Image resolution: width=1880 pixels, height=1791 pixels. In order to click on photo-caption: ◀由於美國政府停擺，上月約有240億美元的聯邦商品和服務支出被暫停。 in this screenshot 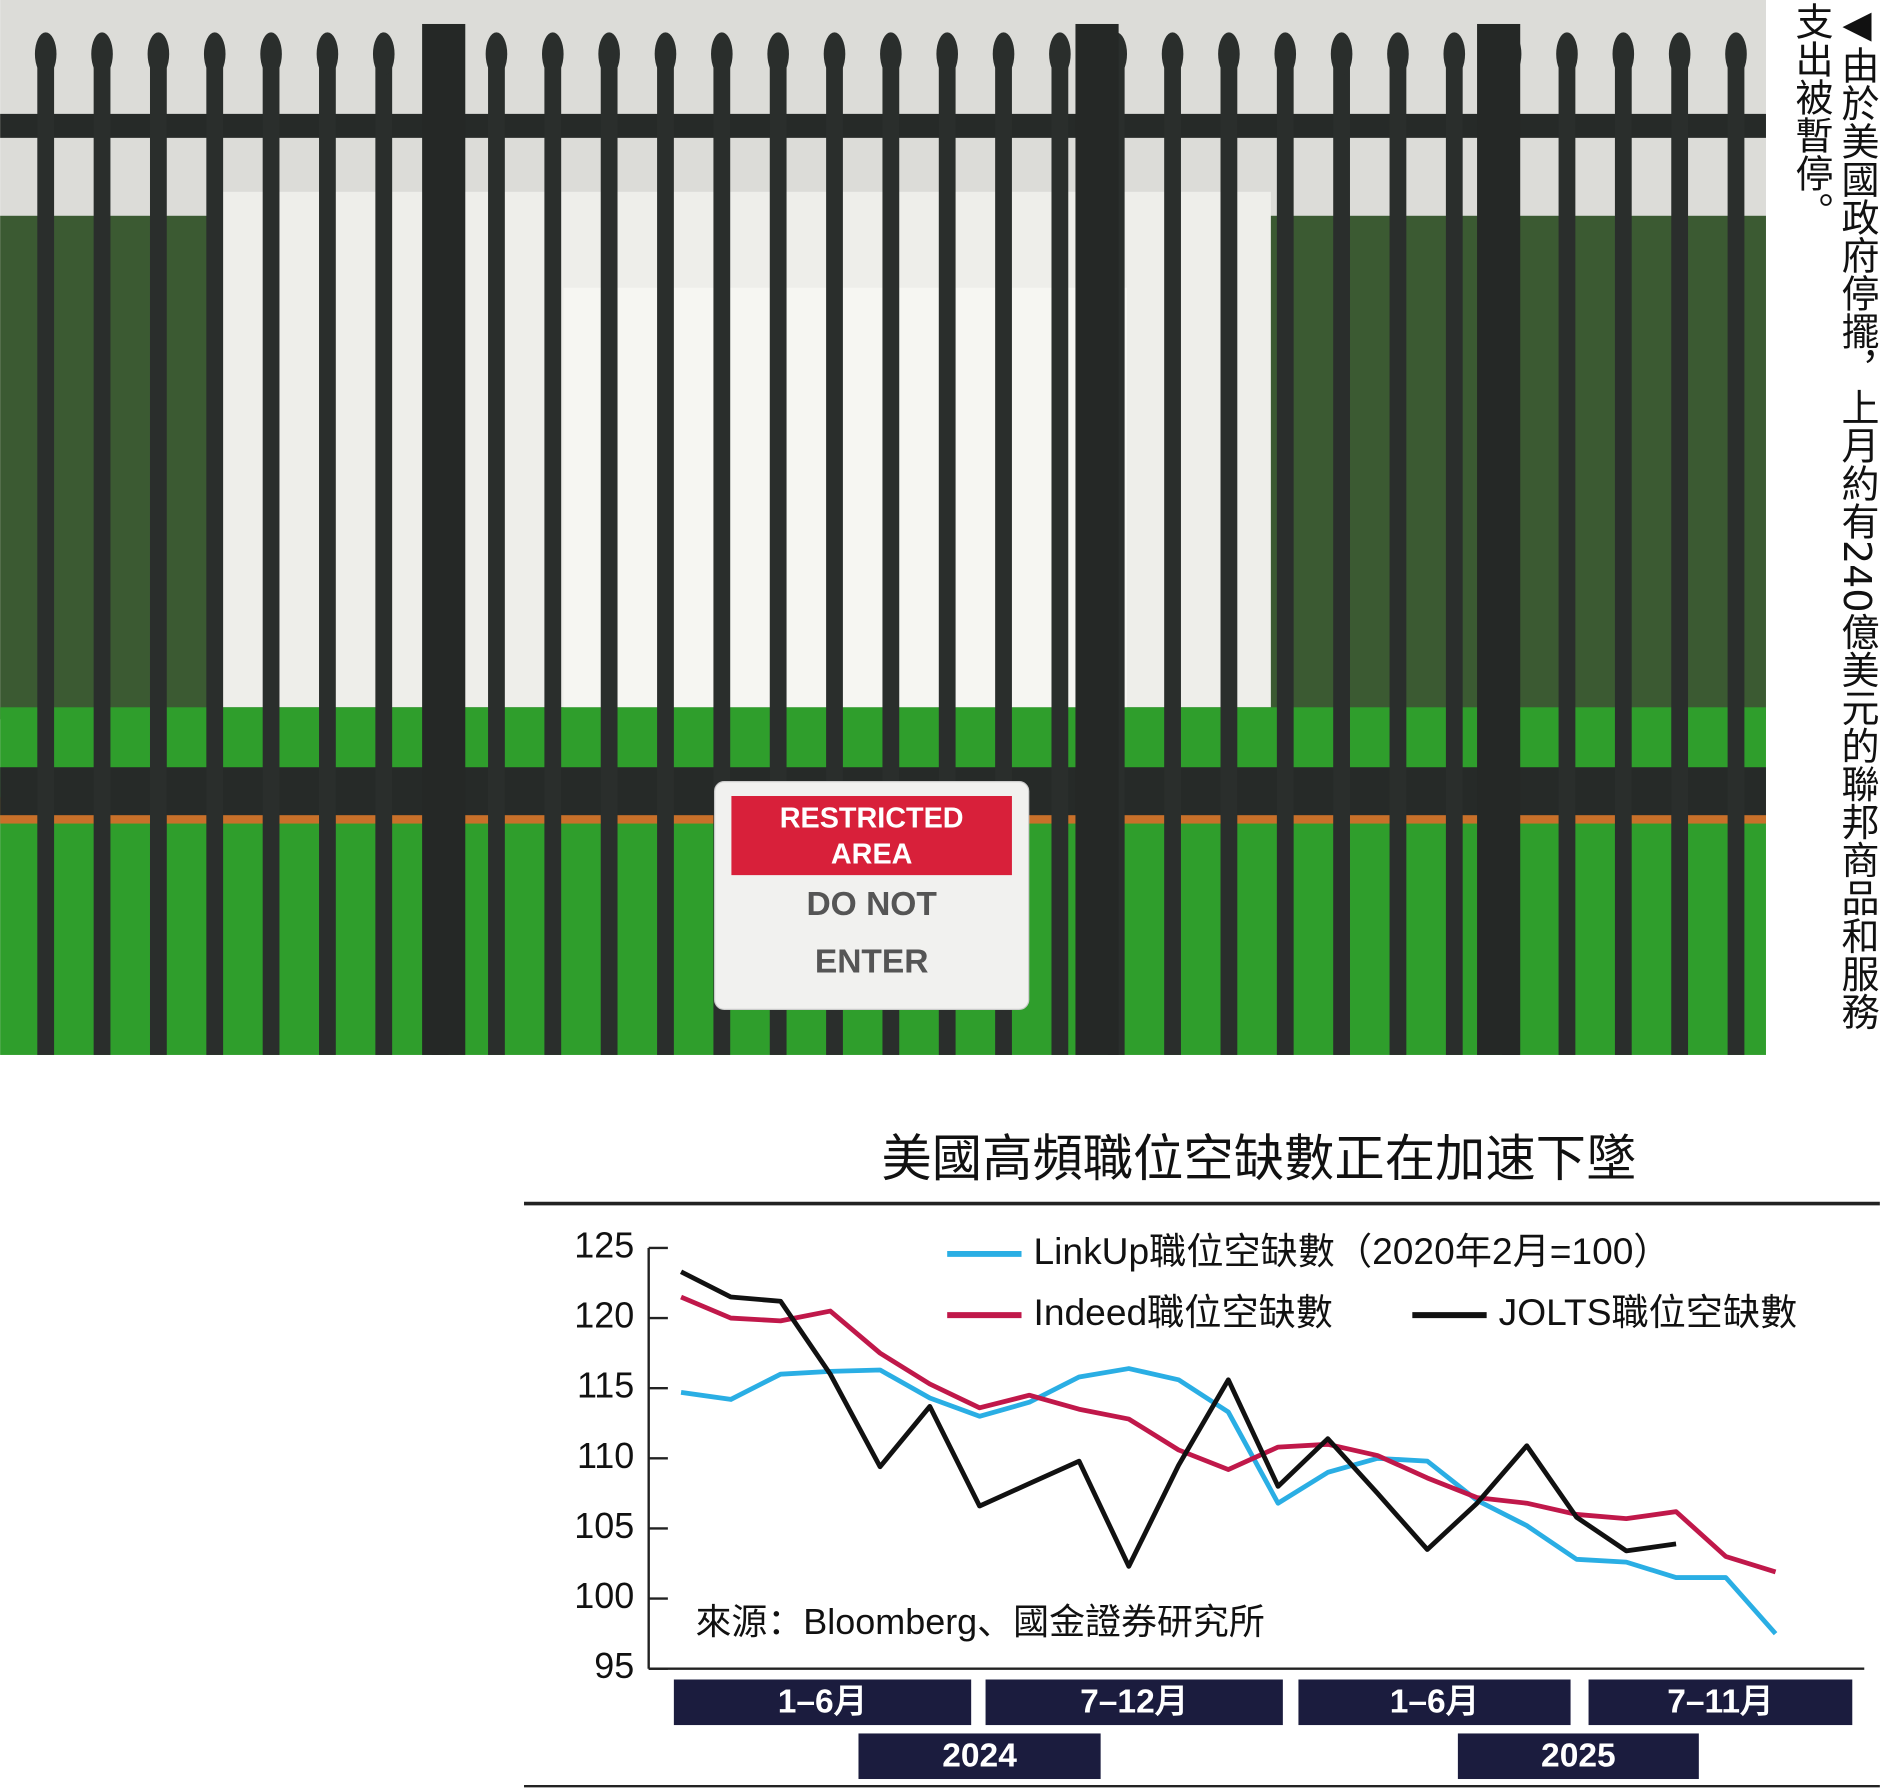, I will do `click(1834, 516)`.